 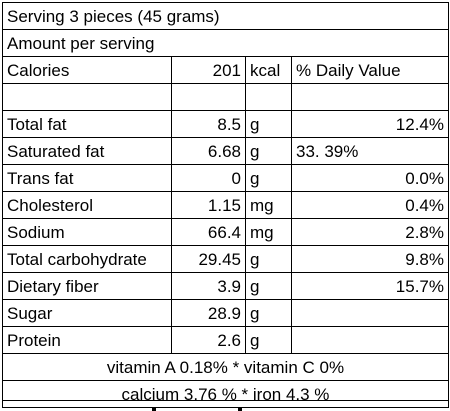 What do you see at coordinates (208, 178) in the screenshot?
I see `nutrient-amount: 0` at bounding box center [208, 178].